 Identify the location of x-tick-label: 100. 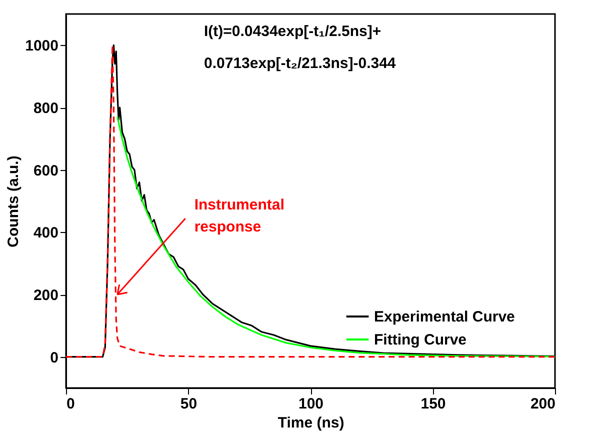
(311, 404).